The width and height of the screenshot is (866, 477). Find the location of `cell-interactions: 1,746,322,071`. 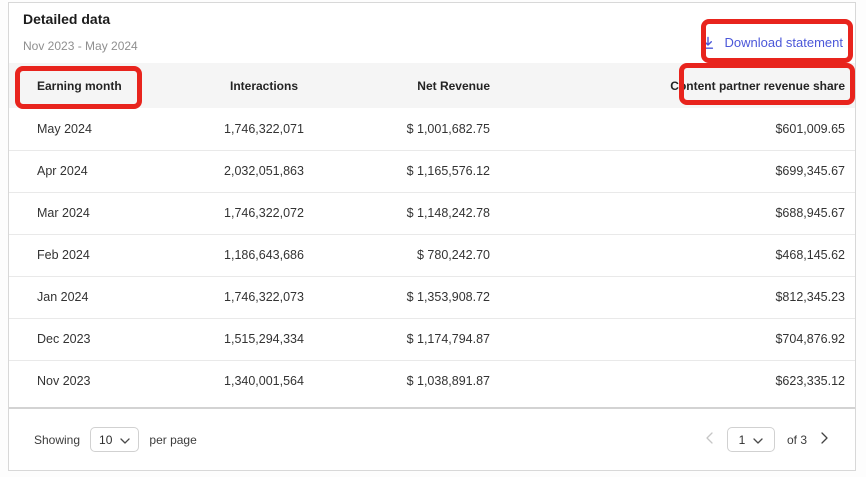

cell-interactions: 1,746,322,071 is located at coordinates (264, 128).